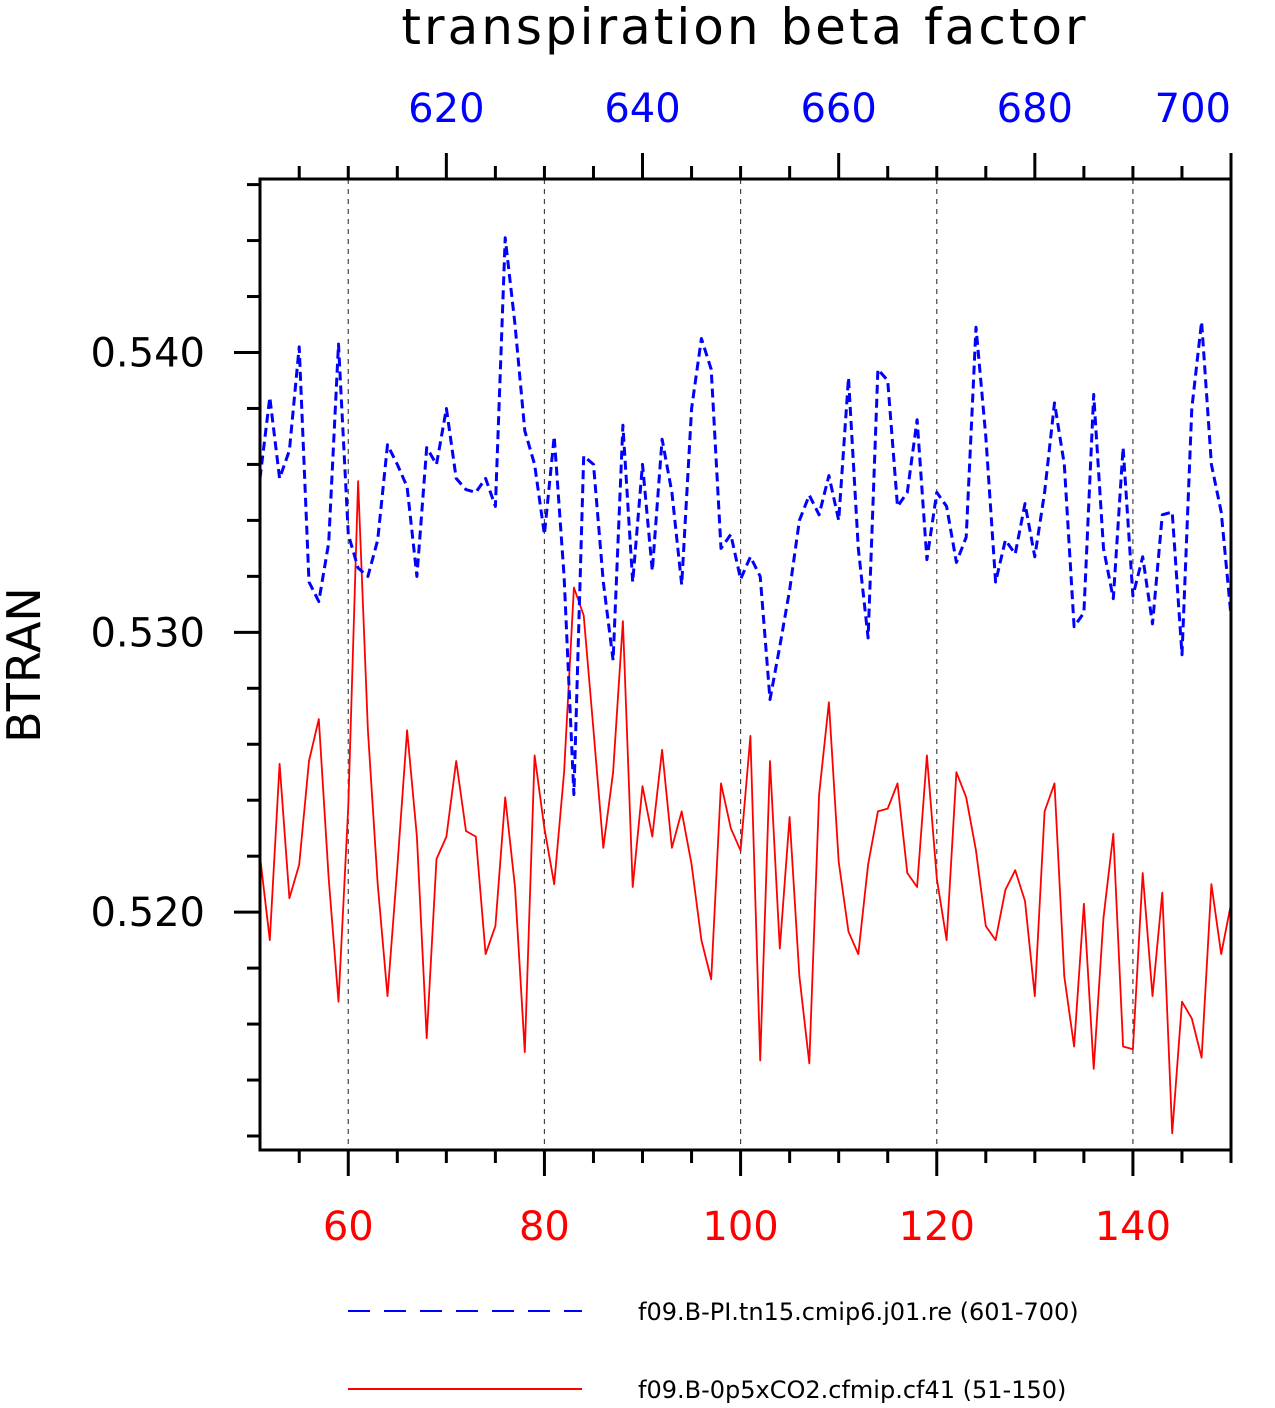 The image size is (1275, 1408). Describe the element at coordinates (838, 109) in the screenshot. I see `top-tick-label-660: 660` at that location.